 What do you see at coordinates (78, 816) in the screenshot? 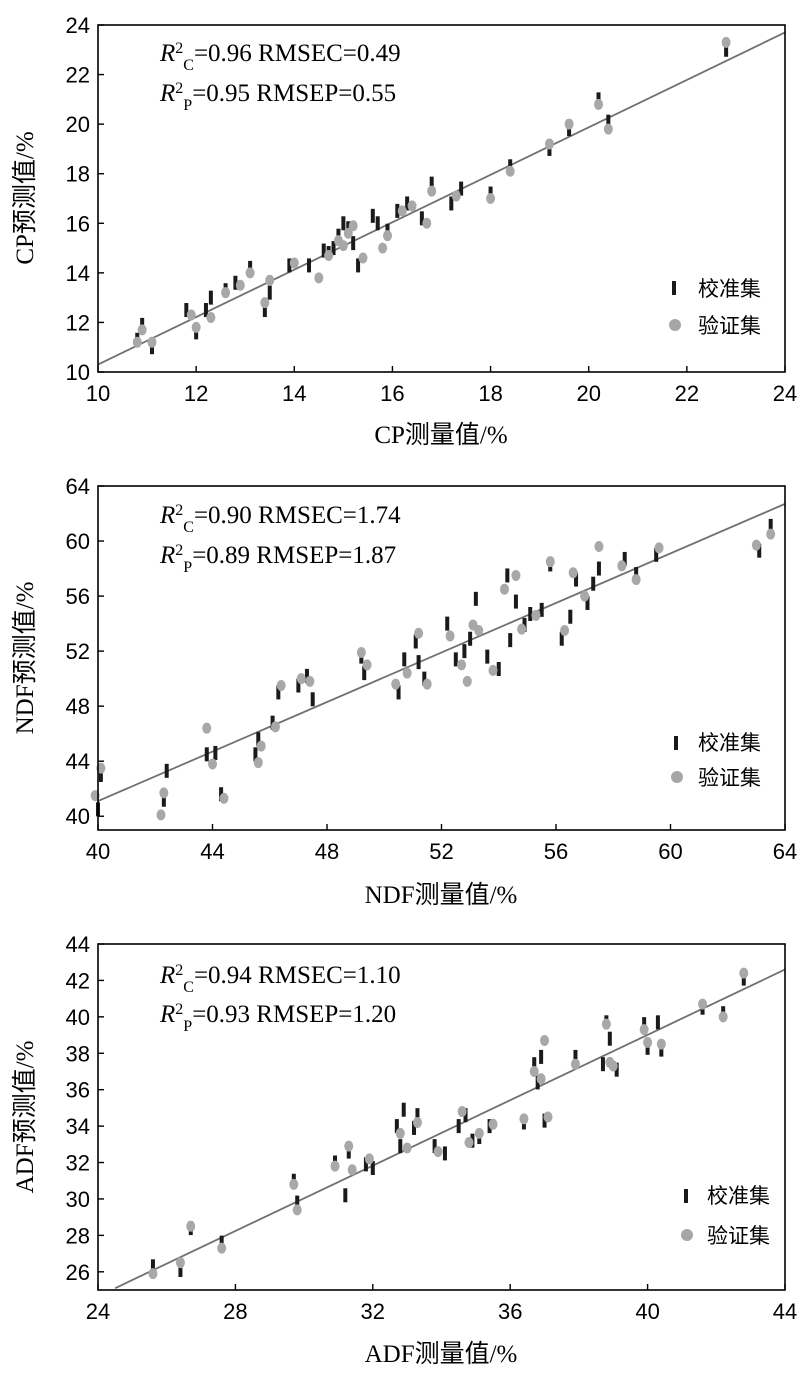
I see `ndf-y-tick-label: 40` at bounding box center [78, 816].